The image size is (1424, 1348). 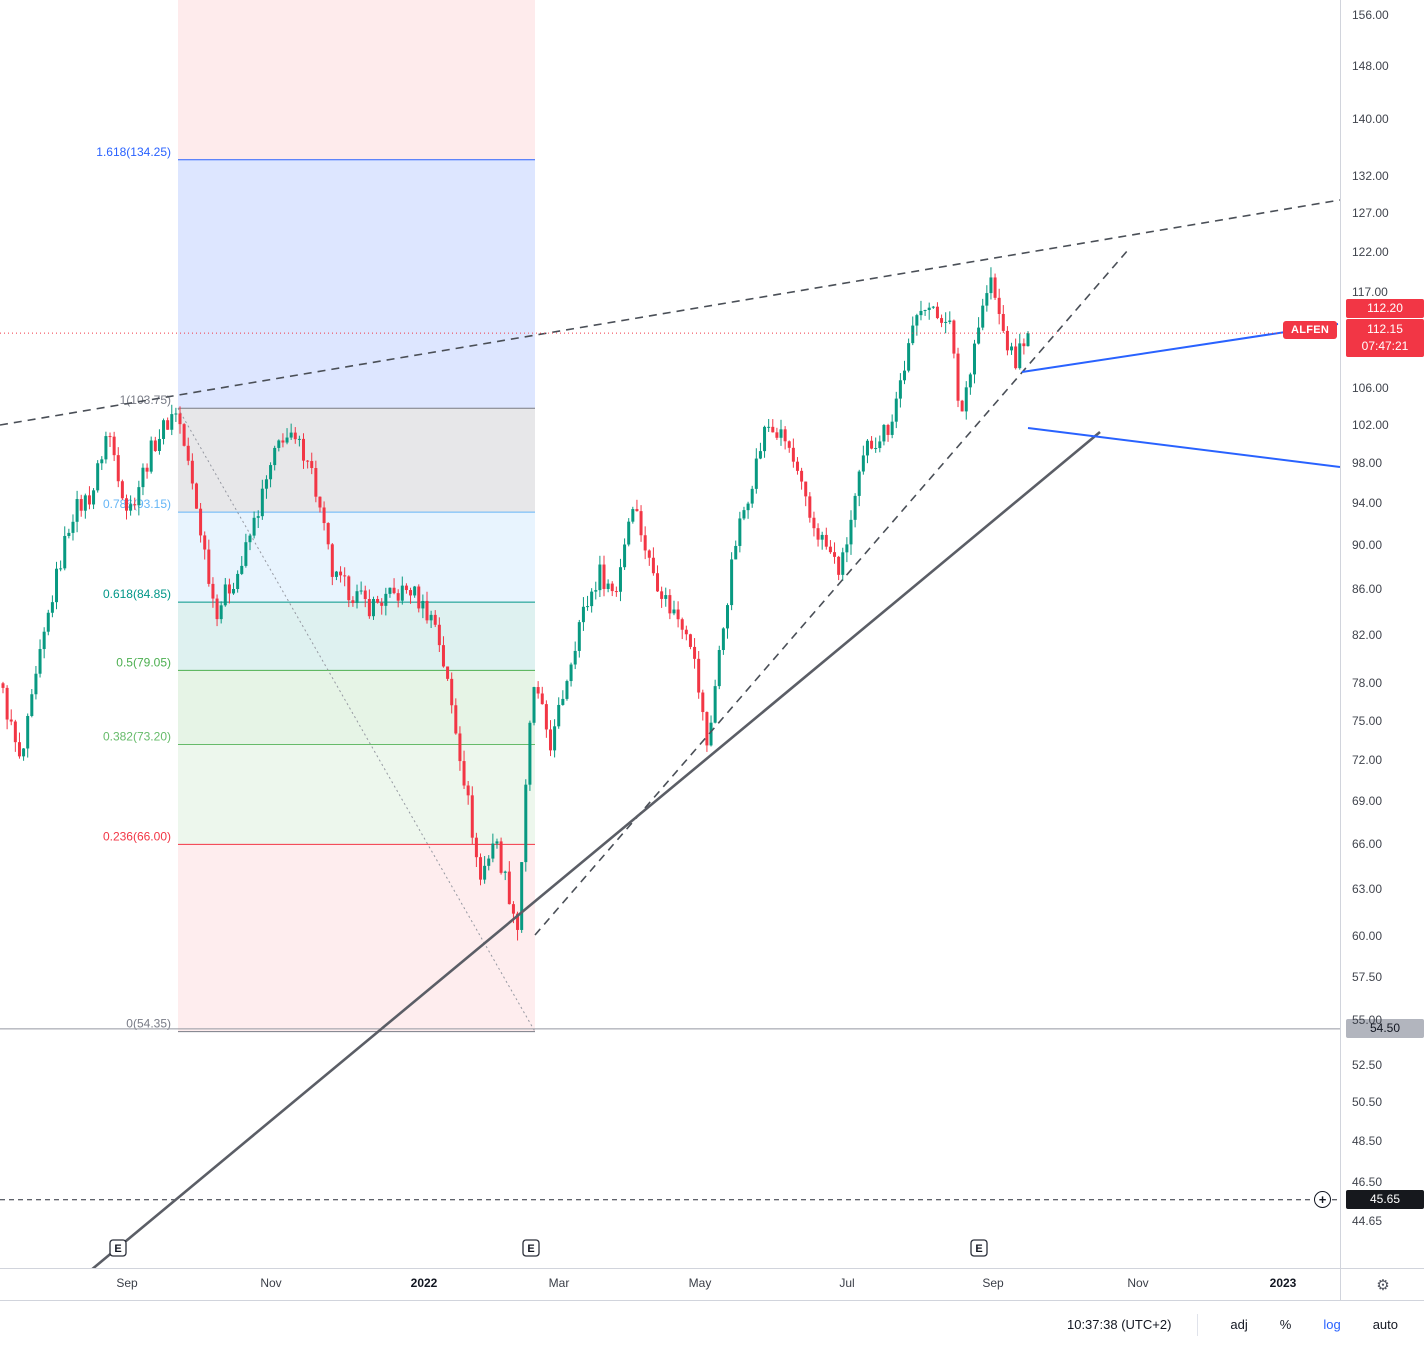 I want to click on fib-level-label: 0.618(84.85), so click(x=137, y=594).